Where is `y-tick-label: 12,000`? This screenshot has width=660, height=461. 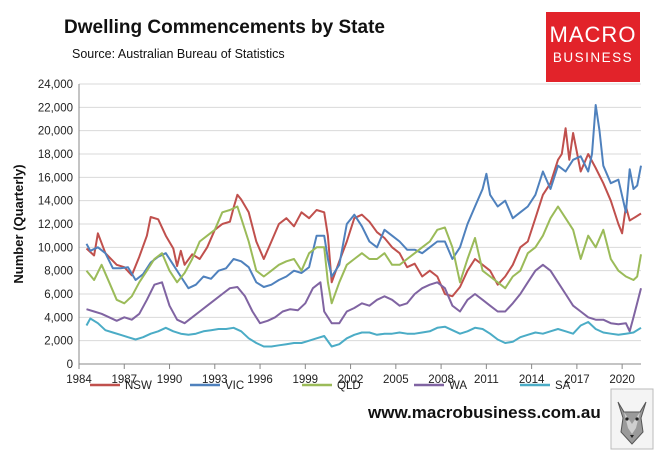 y-tick-label: 12,000 is located at coordinates (55, 225).